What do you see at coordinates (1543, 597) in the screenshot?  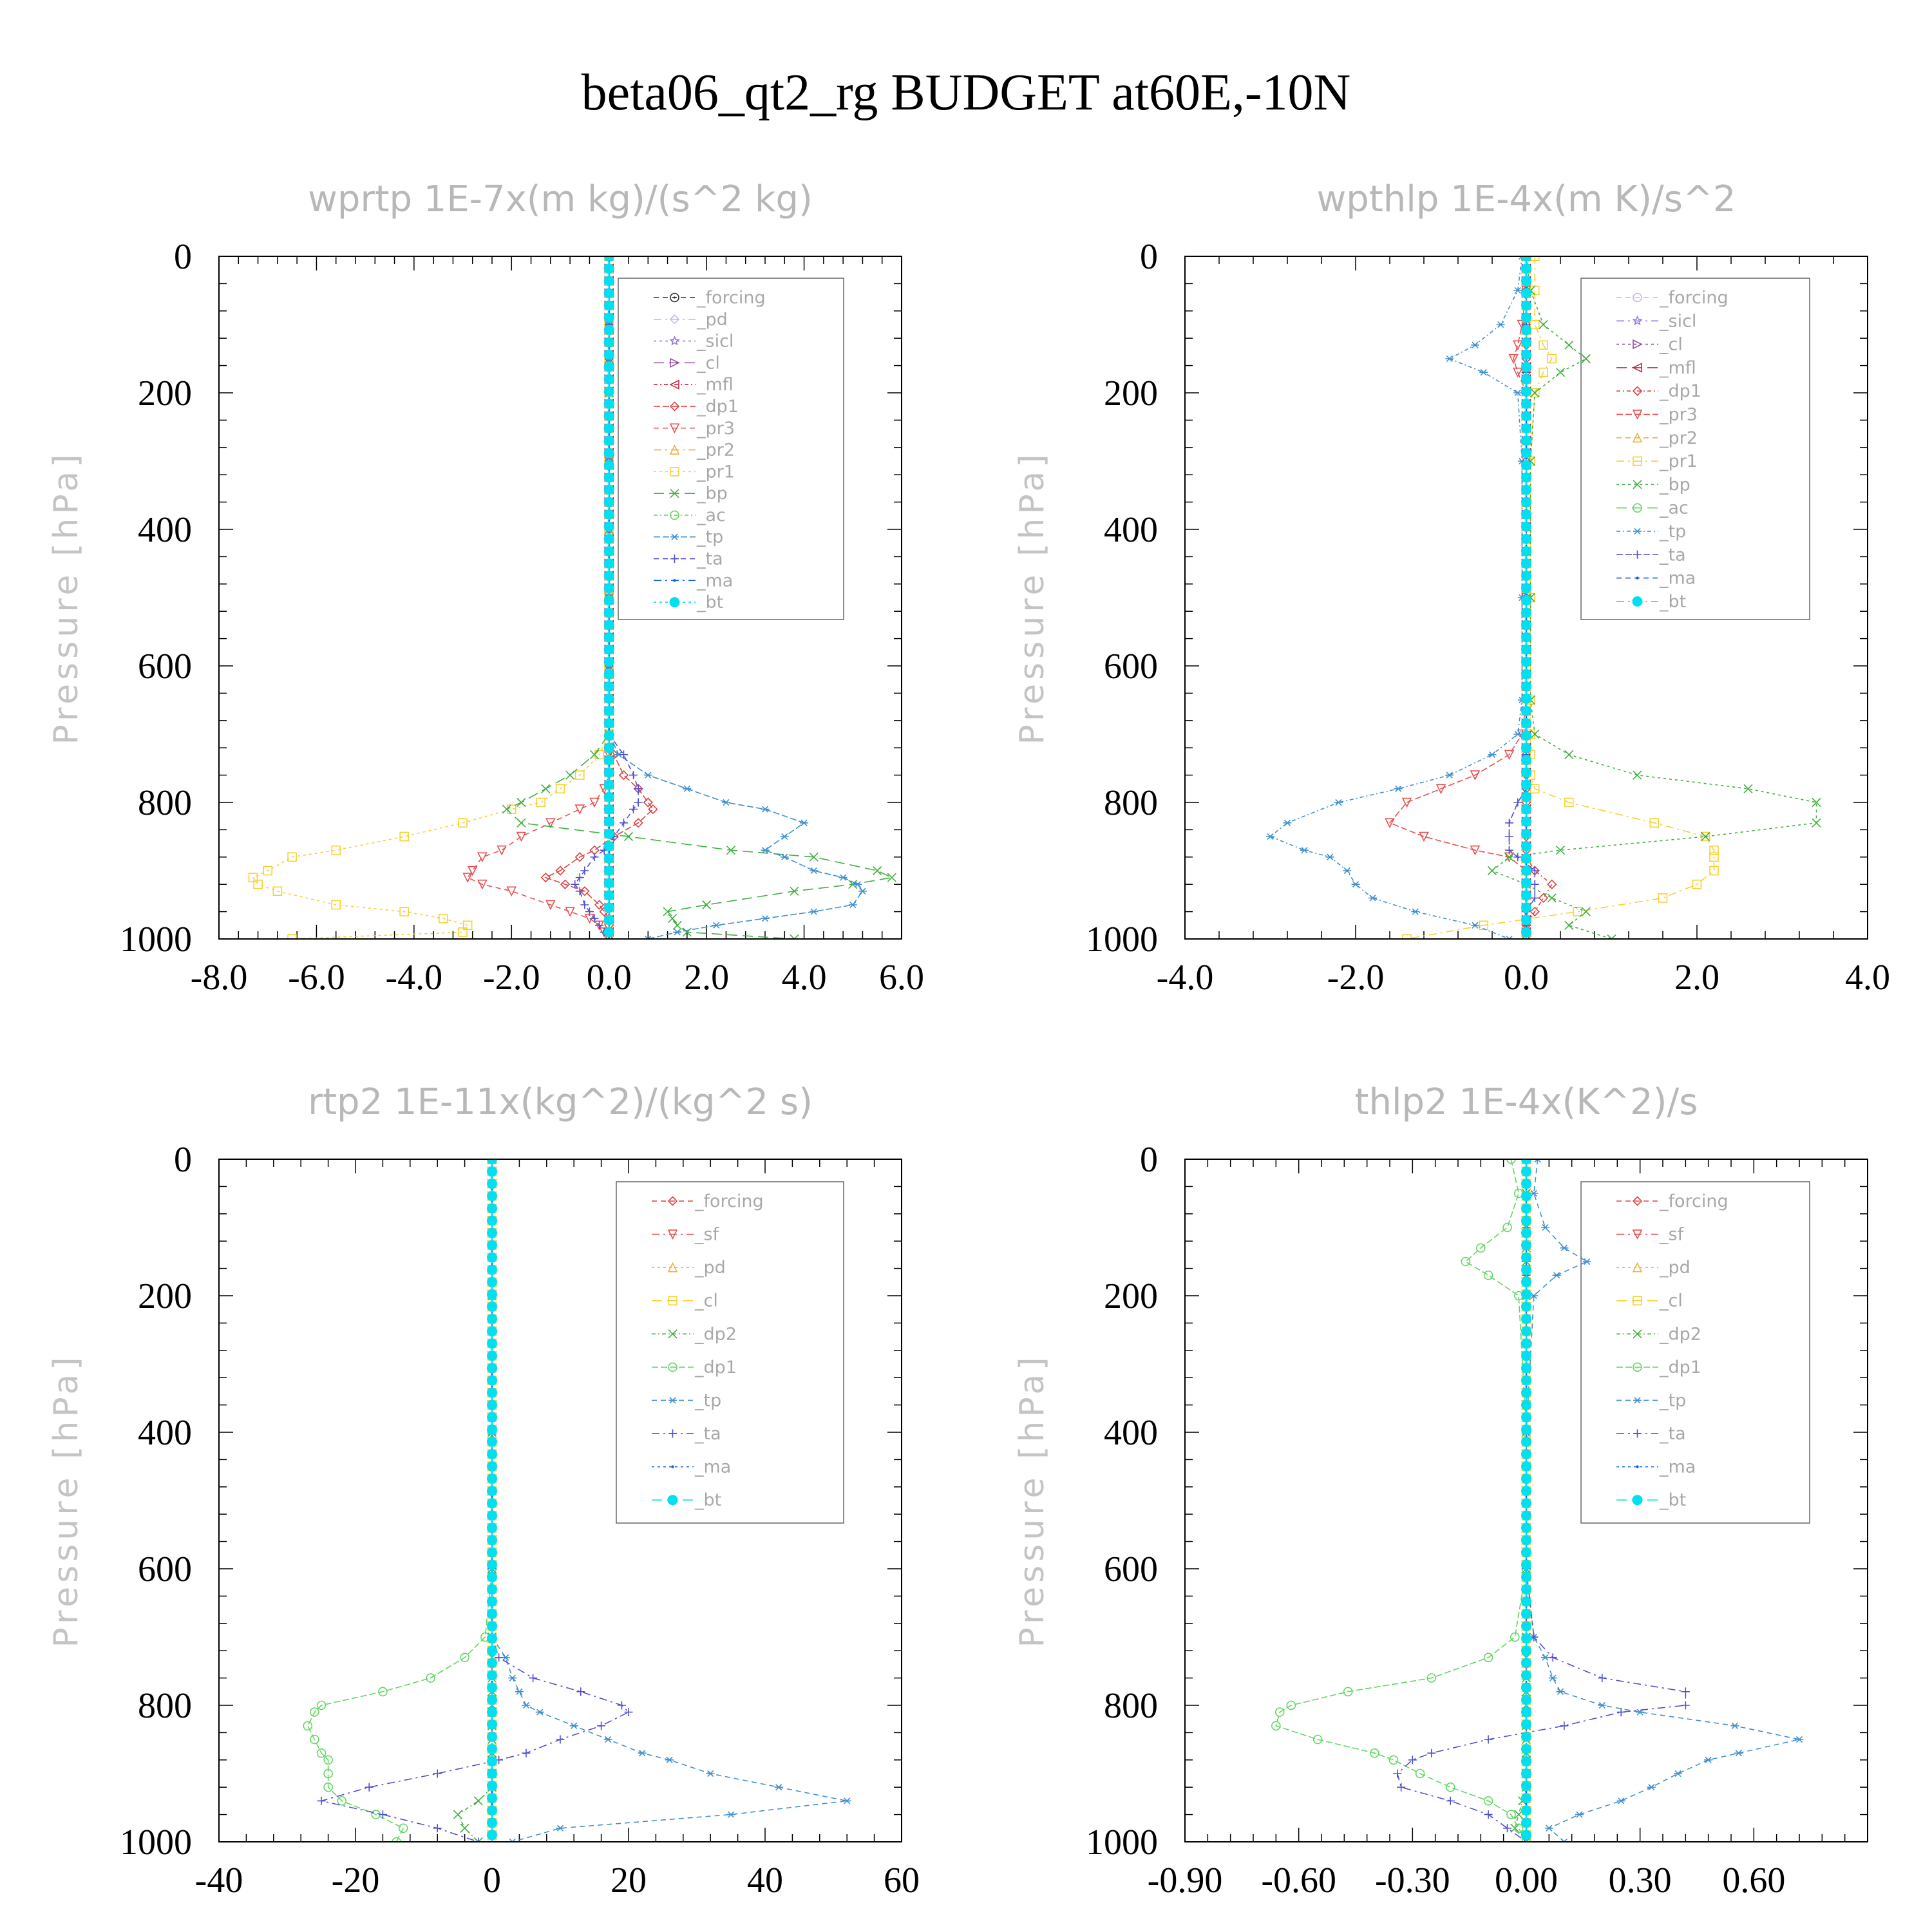 I see `series-group` at bounding box center [1543, 597].